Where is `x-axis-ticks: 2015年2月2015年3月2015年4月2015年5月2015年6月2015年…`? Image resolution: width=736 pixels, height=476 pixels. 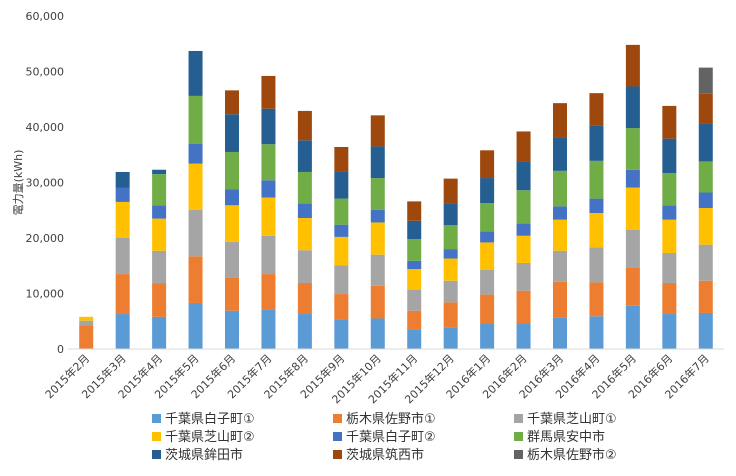
x-axis-ticks: 2015年2月2015年3月2015年4月2015年5月2015年6月2015年… is located at coordinates (377, 378).